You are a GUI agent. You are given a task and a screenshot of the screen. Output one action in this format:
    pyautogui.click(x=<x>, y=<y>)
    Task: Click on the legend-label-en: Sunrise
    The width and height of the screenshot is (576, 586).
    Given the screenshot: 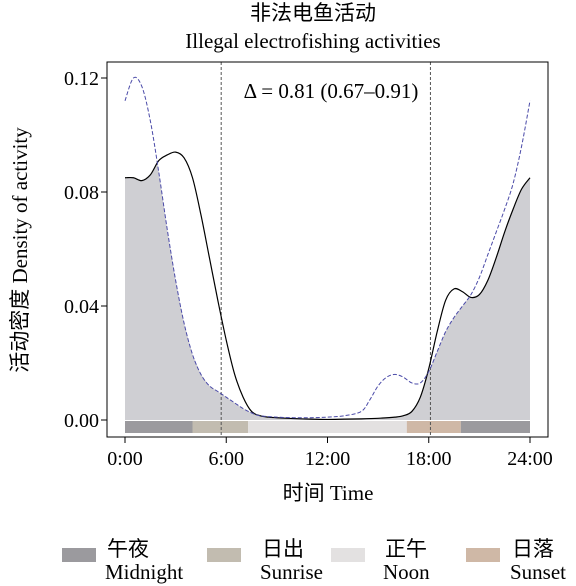 What is the action you would take?
    pyautogui.click(x=291, y=572)
    